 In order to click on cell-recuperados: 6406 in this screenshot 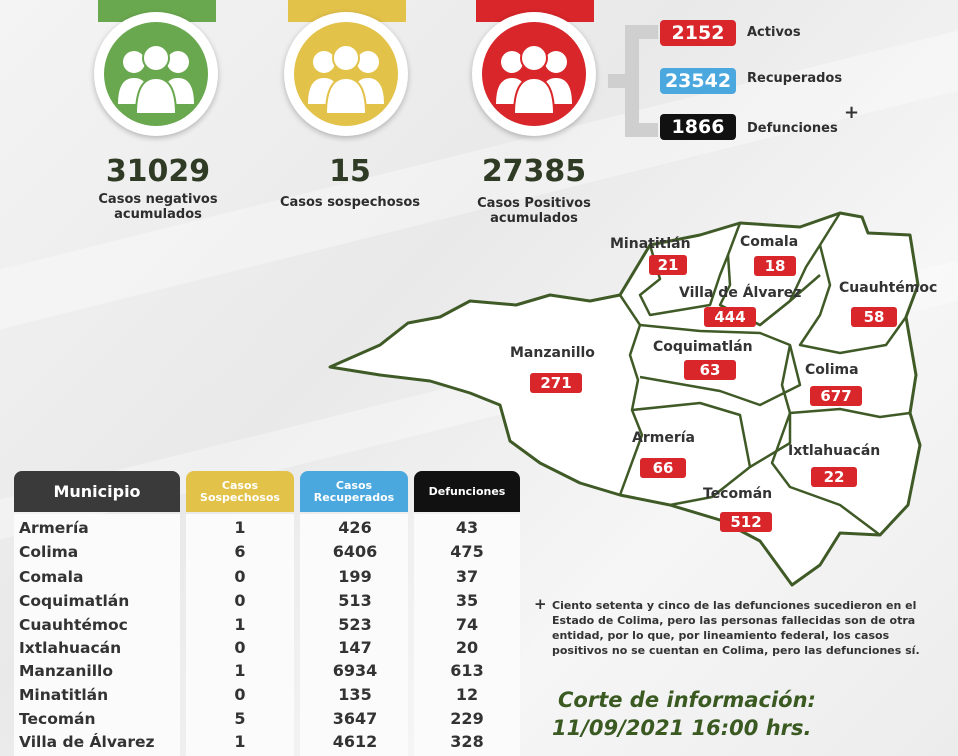, I will do `click(355, 551)`.